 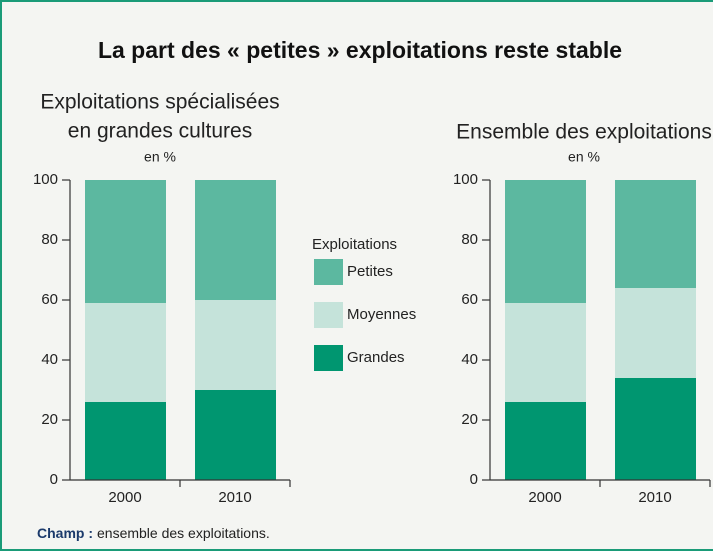 I want to click on note-text: ensemble des exploitations., so click(x=183, y=533).